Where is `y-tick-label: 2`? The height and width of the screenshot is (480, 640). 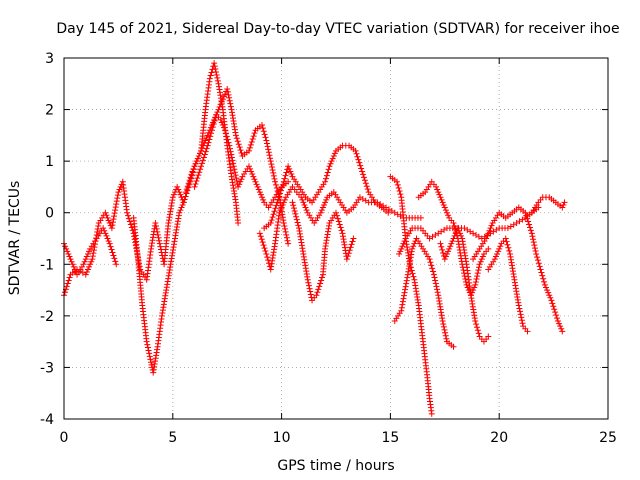 y-tick-label: 2 is located at coordinates (49, 111).